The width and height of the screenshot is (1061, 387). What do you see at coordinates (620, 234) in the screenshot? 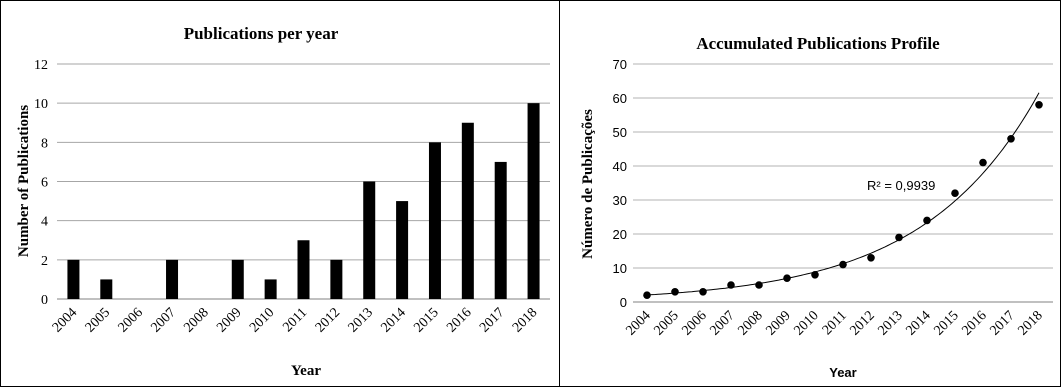
I see `y-tick-label: 20` at bounding box center [620, 234].